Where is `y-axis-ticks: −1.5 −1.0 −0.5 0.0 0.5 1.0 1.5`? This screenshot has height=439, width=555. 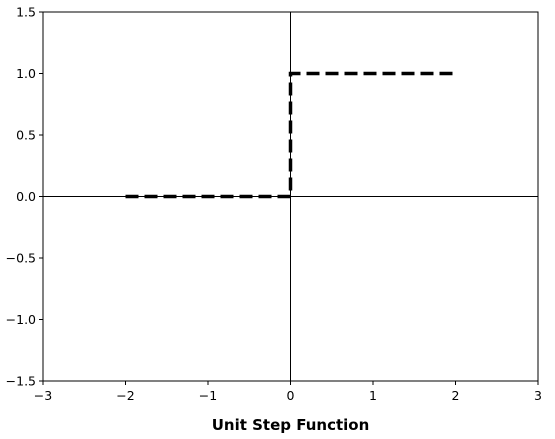 y-axis-ticks: −1.5 −1.0 −0.5 0.0 0.5 1.0 1.5 is located at coordinates (24, 197).